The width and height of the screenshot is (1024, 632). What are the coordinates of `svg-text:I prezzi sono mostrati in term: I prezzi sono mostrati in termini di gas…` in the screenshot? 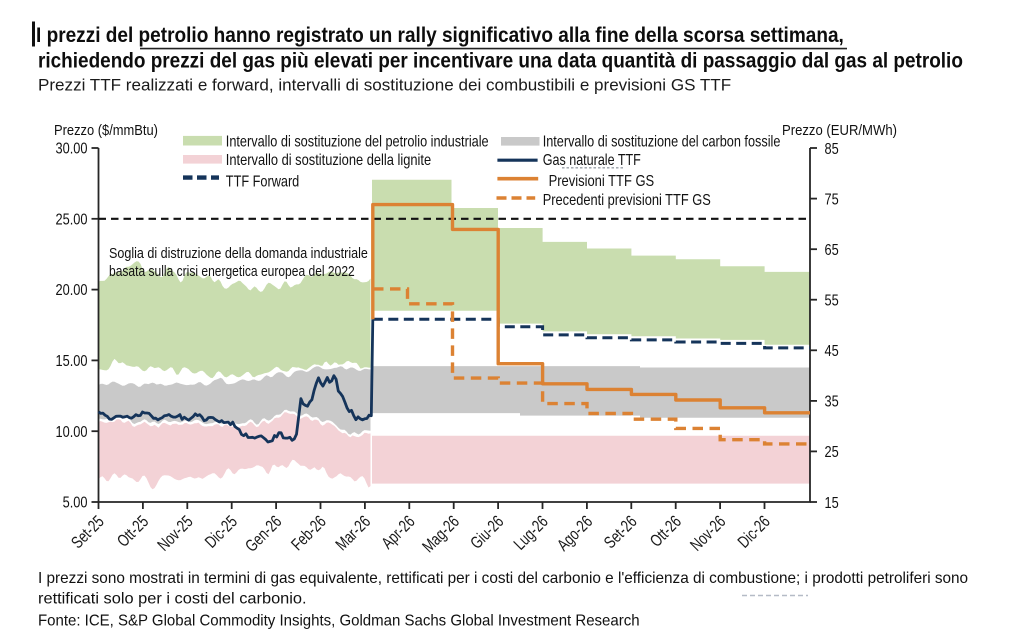 It's located at (503, 578).